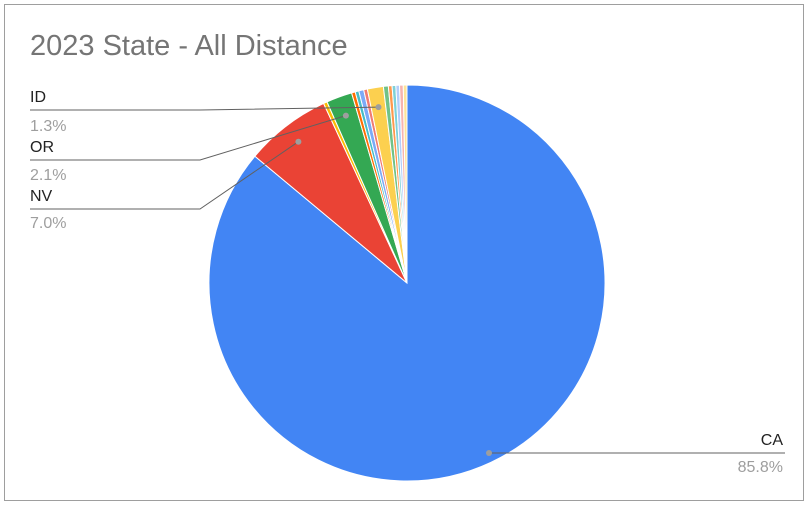 This screenshot has height=505, width=809. What do you see at coordinates (164, 175) in the screenshot?
I see `leader-line-nv` at bounding box center [164, 175].